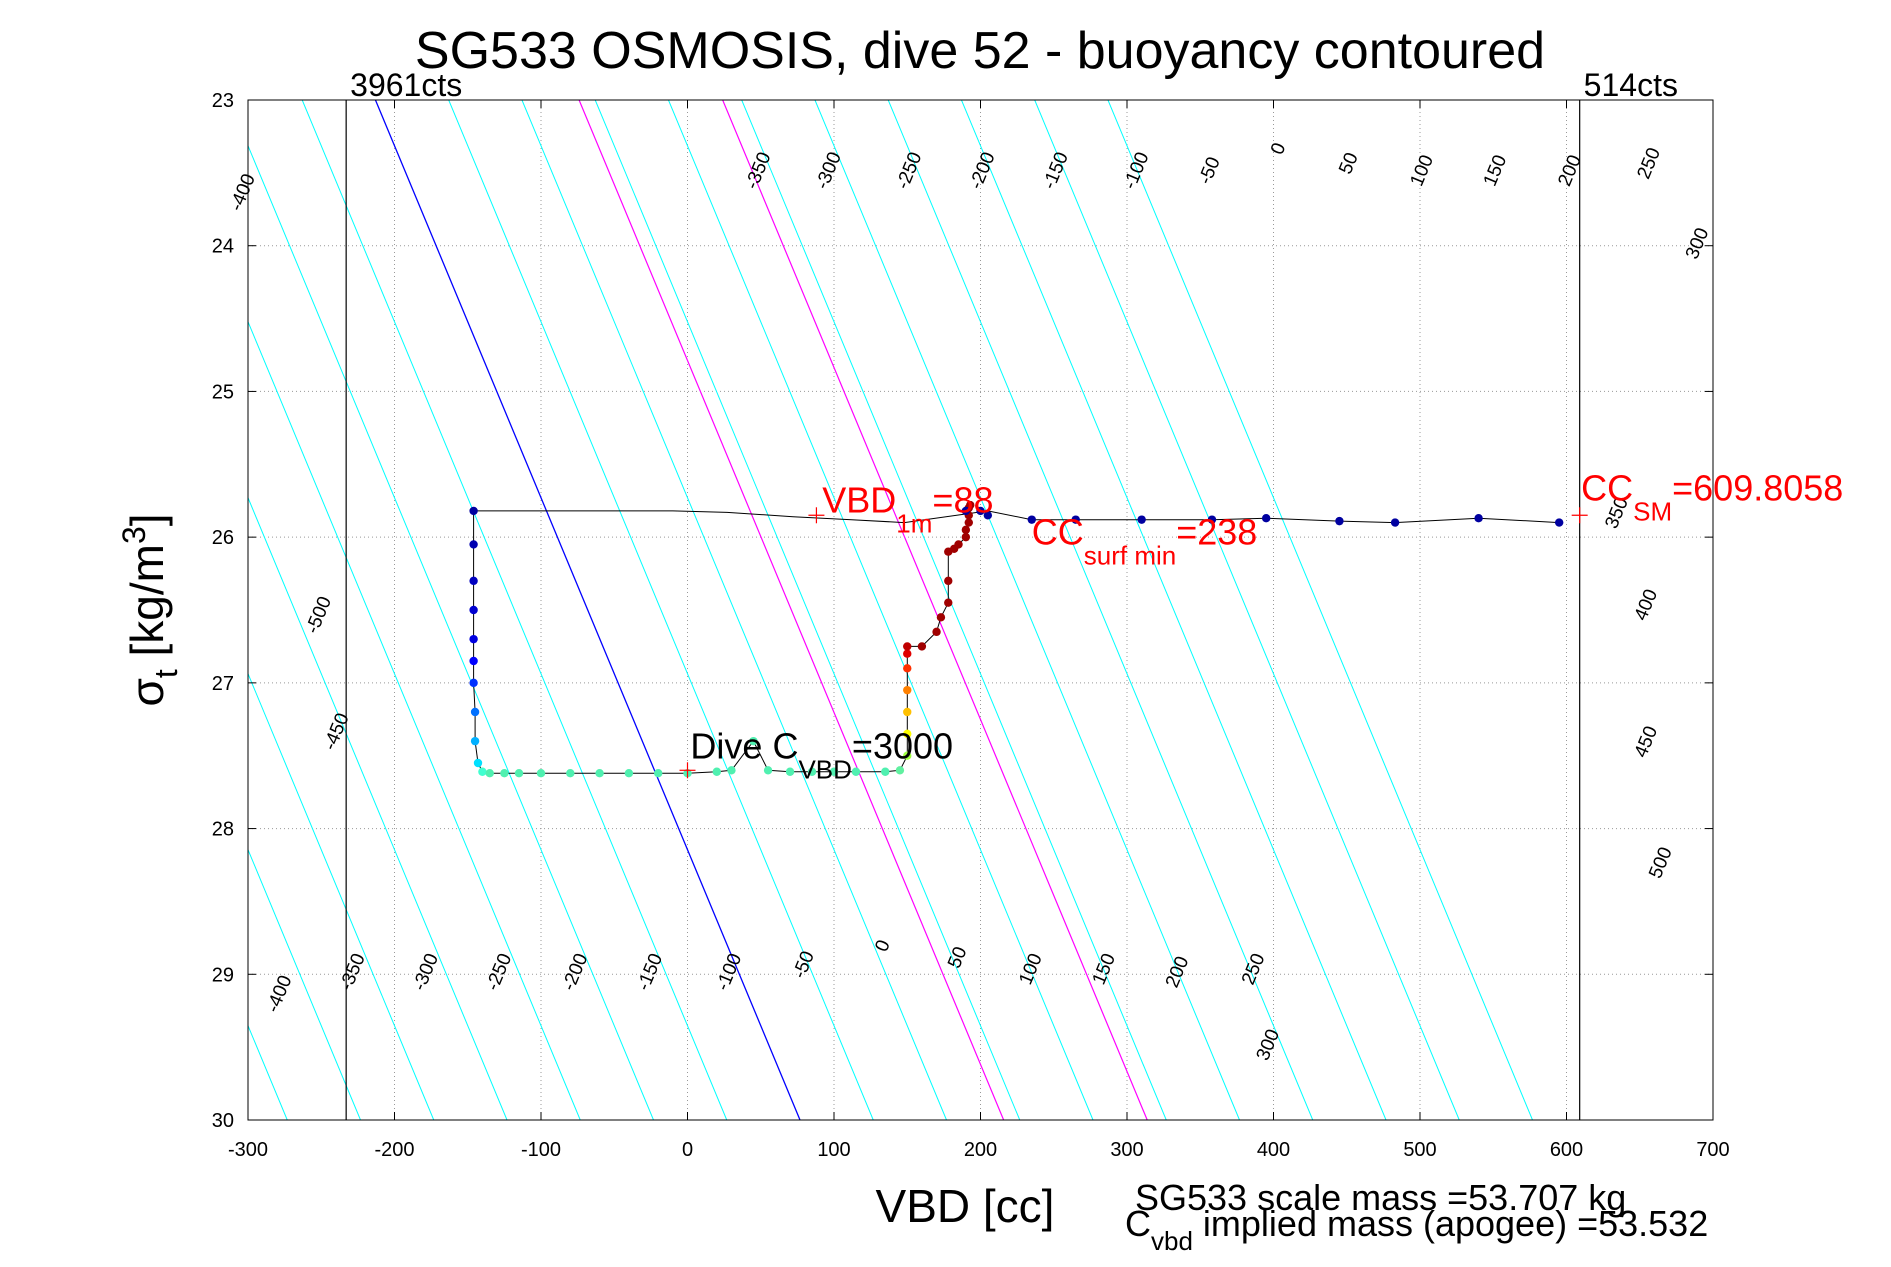  Describe the element at coordinates (962, 499) in the screenshot. I see `annotation-value: =88` at that location.